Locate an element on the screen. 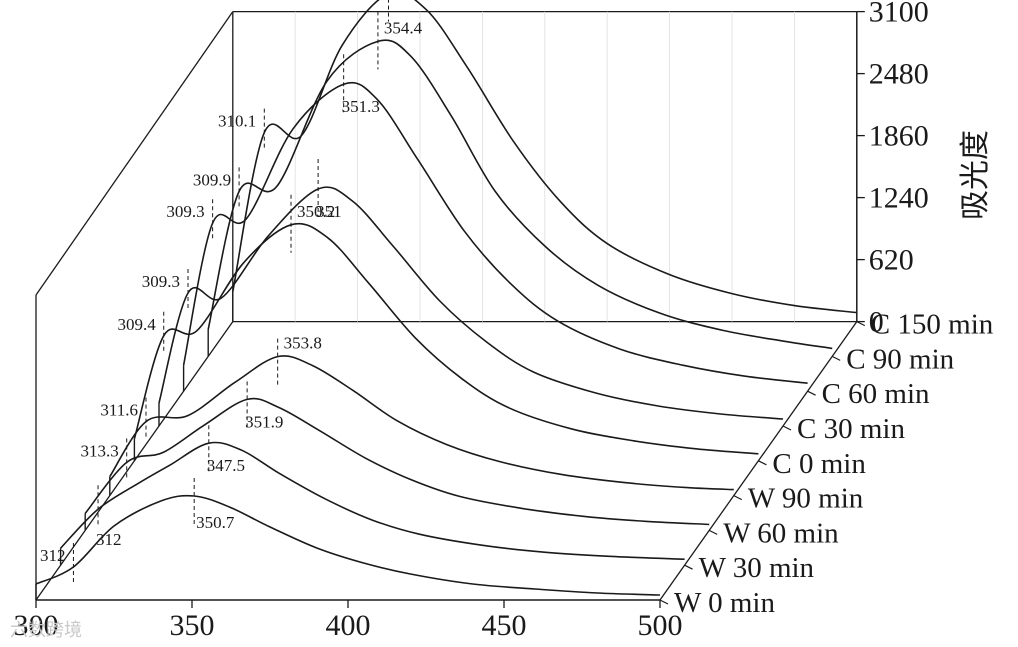 The height and width of the screenshot is (647, 1018). series-label: W 60 min is located at coordinates (781, 533).